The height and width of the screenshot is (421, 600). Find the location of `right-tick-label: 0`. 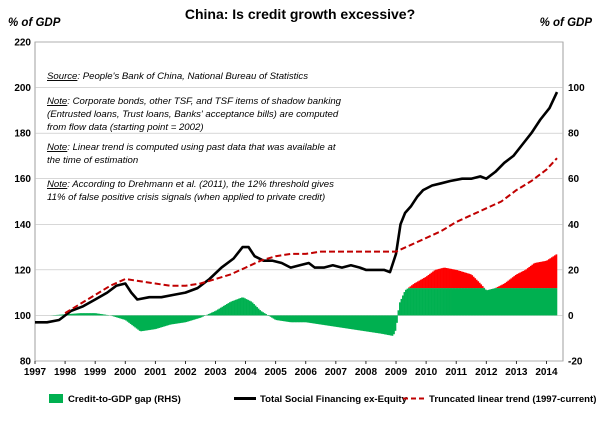

right-tick-label: 0 is located at coordinates (571, 316).